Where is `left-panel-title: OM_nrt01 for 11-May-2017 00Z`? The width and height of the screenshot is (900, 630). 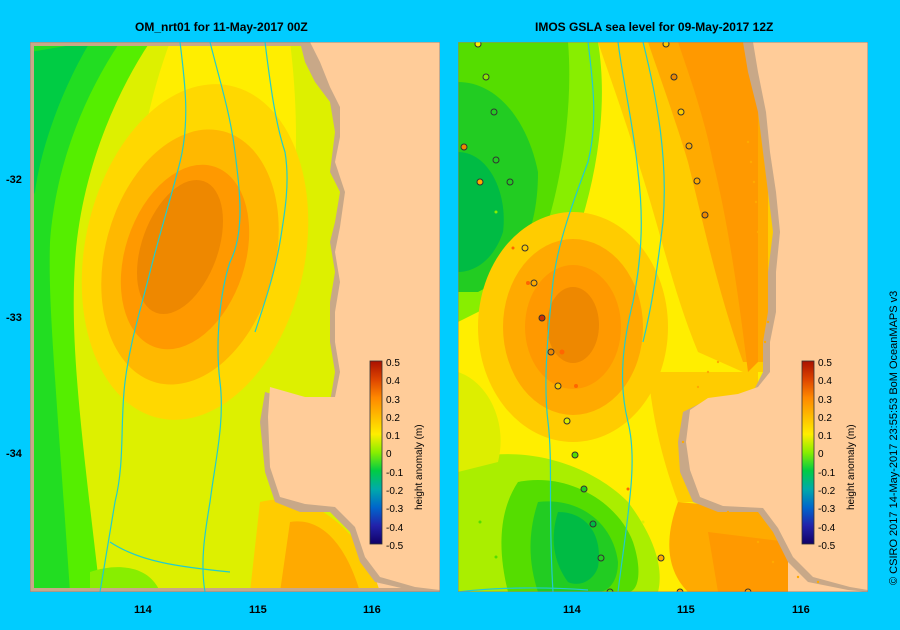
left-panel-title: OM_nrt01 for 11-May-2017 00Z is located at coordinates (221, 27).